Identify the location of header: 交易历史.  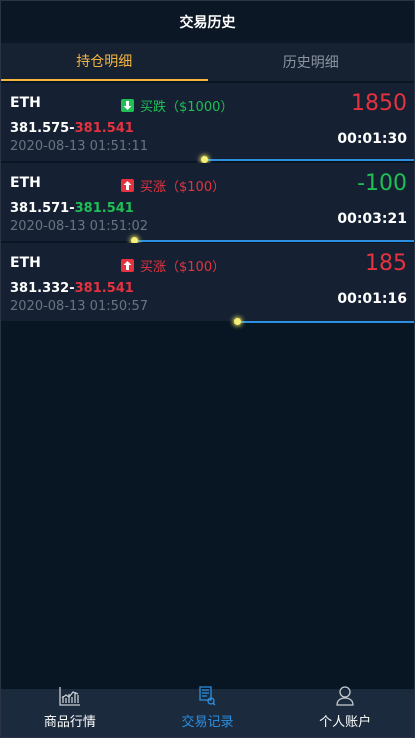
(207, 22).